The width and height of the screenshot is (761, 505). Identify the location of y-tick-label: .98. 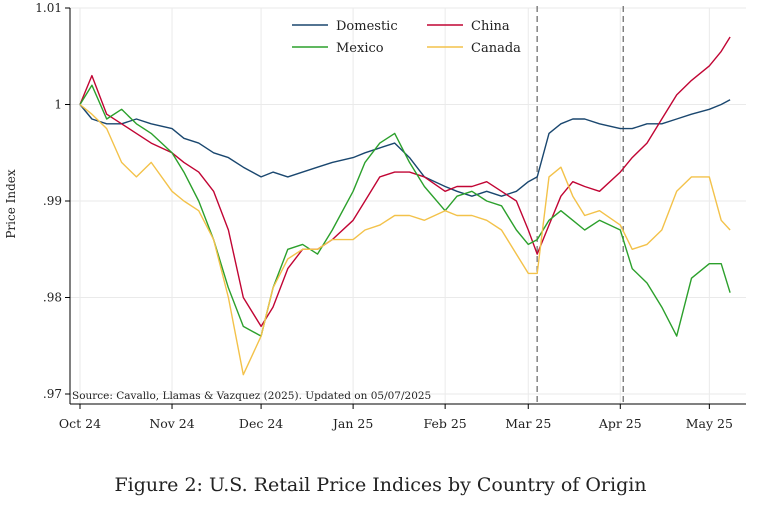
(52, 298).